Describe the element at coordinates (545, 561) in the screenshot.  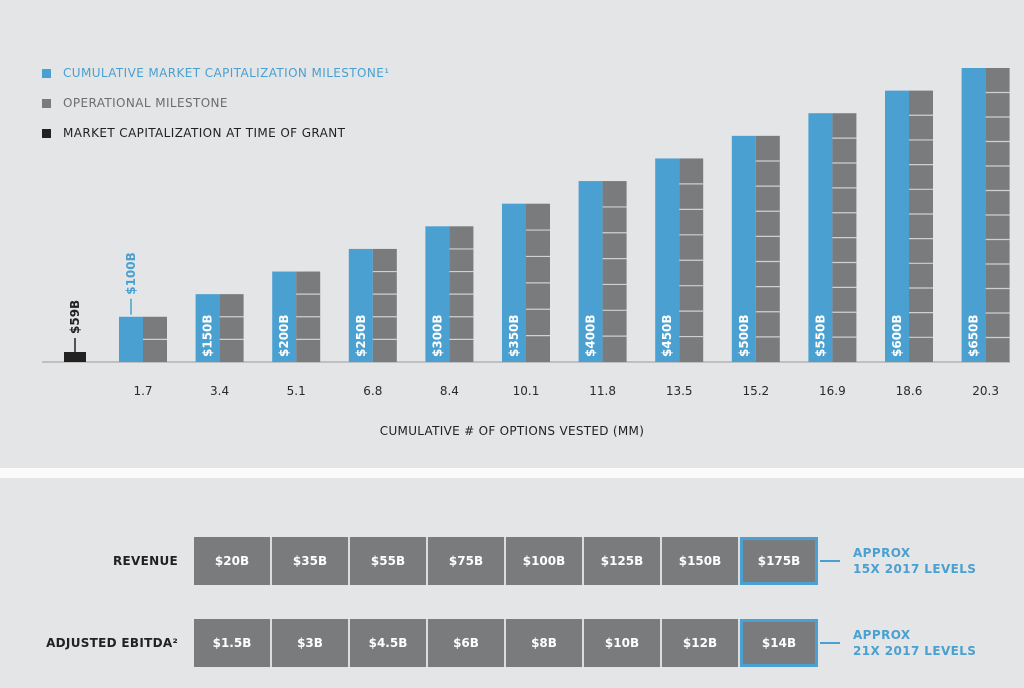
I see `value-cell: $100B` at that location.